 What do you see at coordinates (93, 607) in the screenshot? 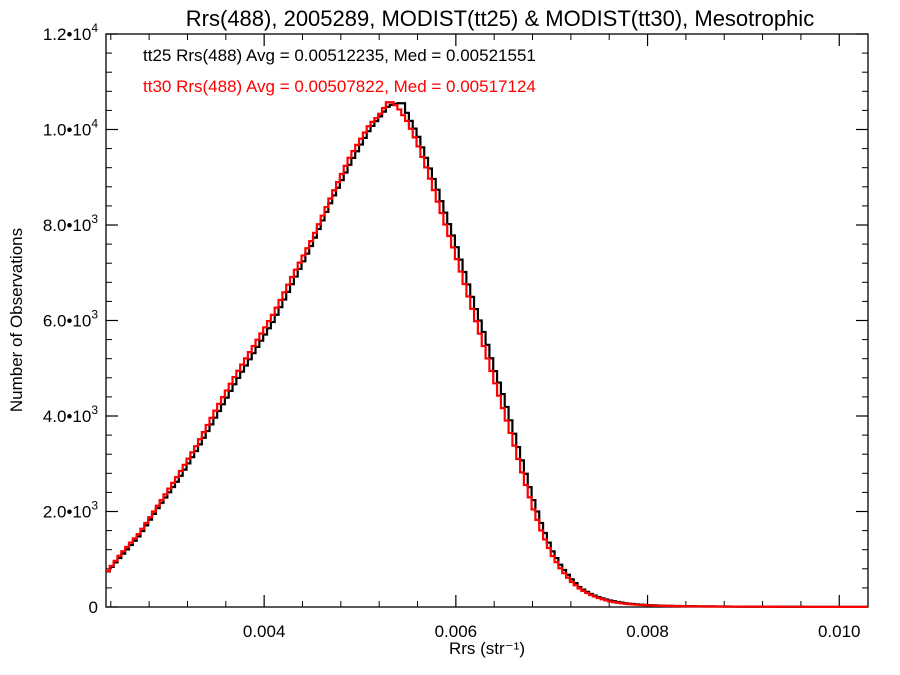
I see `y-tick-label: 0` at bounding box center [93, 607].